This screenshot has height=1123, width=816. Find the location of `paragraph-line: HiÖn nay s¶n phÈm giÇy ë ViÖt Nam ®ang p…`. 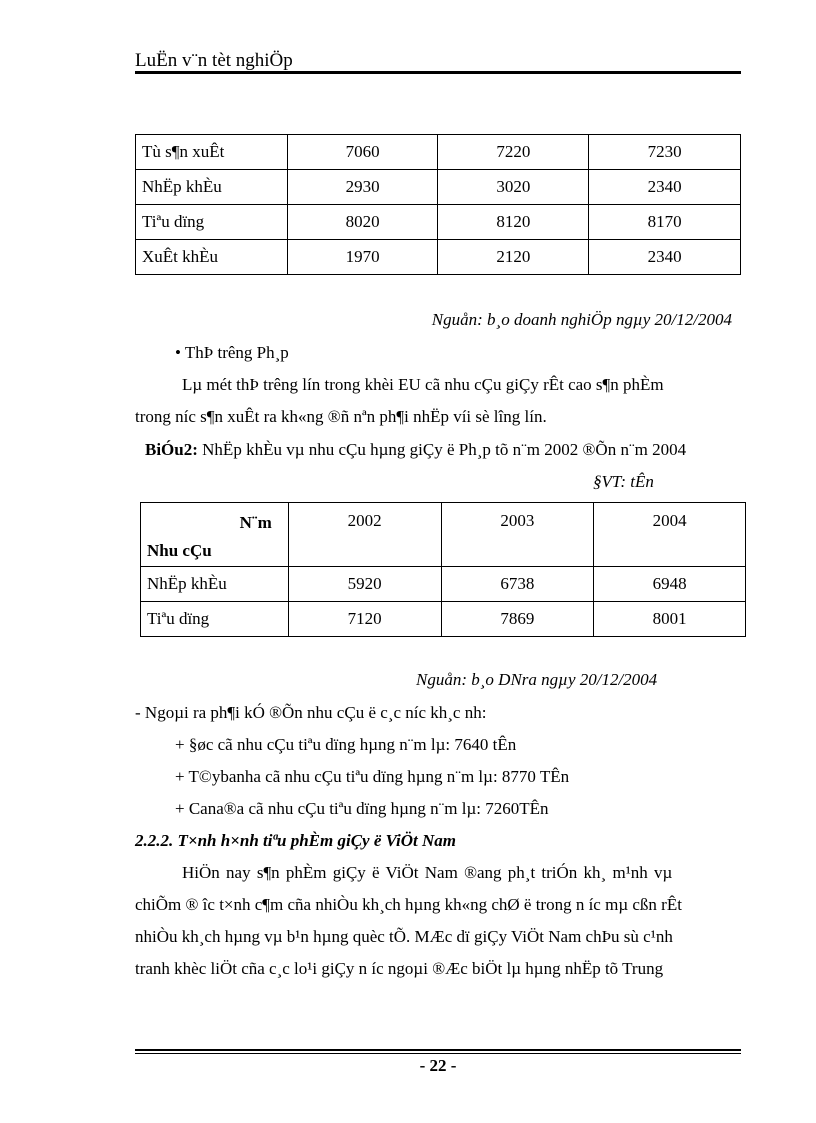

paragraph-line: HiÖn nay s¶n phÈm giÇy ë ViÖt Nam ®ang p… is located at coordinates (427, 872).